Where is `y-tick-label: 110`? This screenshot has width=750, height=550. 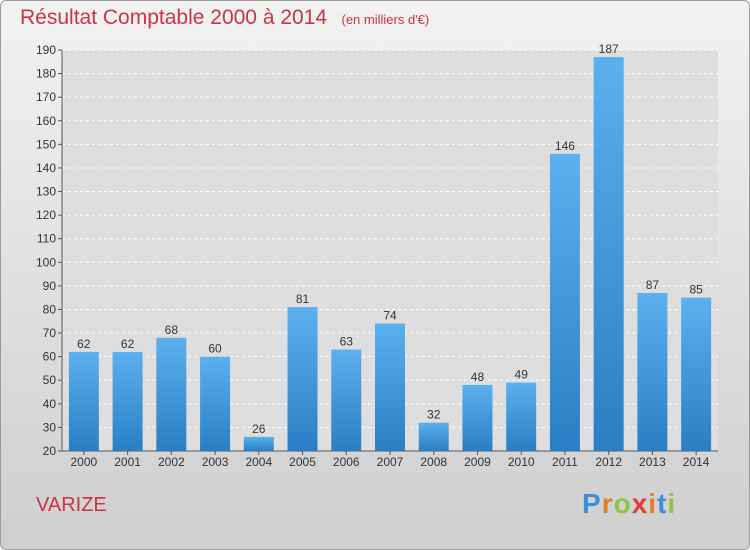
y-tick-label: 110 is located at coordinates (46, 239).